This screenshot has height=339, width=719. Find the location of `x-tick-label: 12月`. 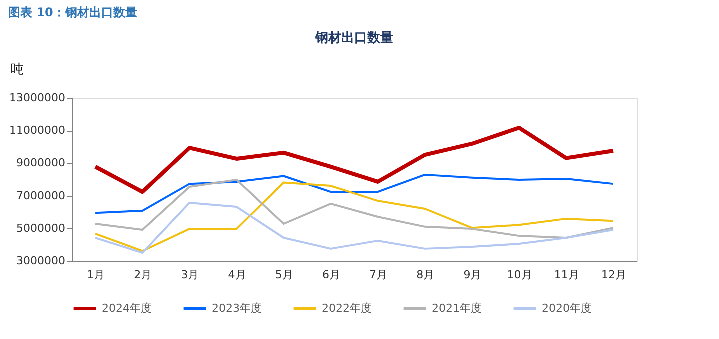

x-tick-label: 12月 is located at coordinates (613, 275).